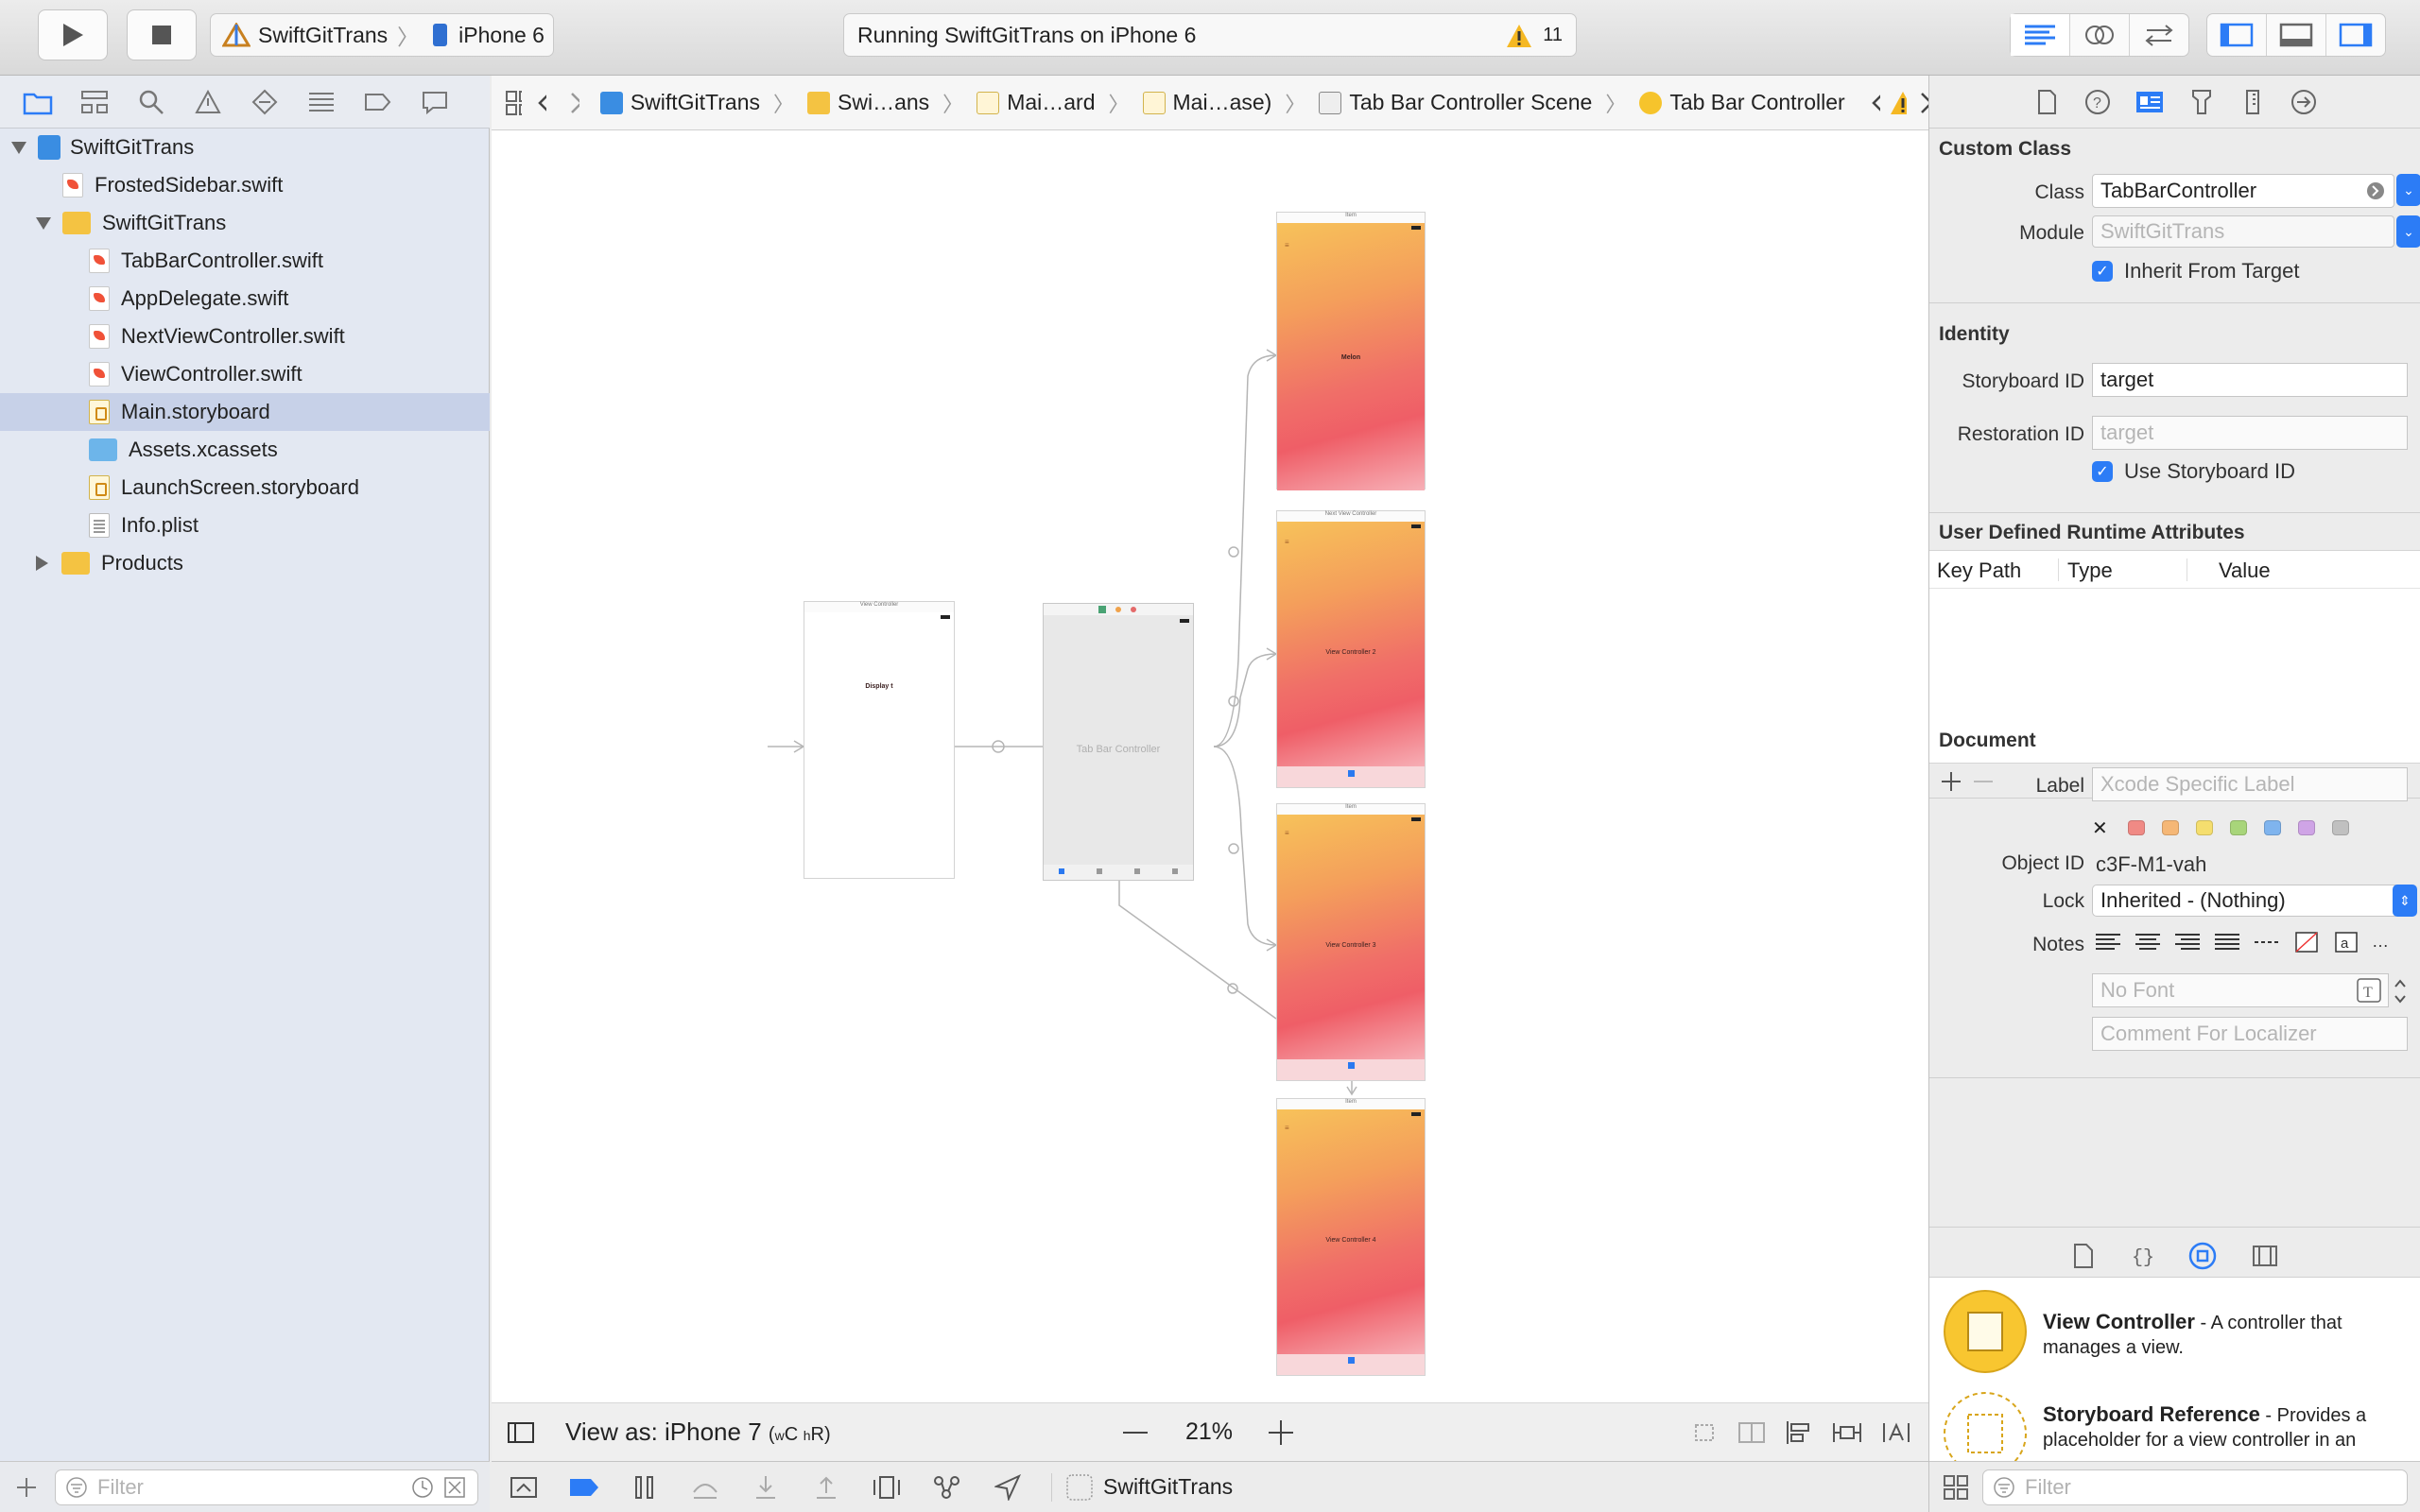 The image size is (2420, 1512). What do you see at coordinates (1896, 1432) in the screenshot?
I see `resolve-auto-layout-icon` at bounding box center [1896, 1432].